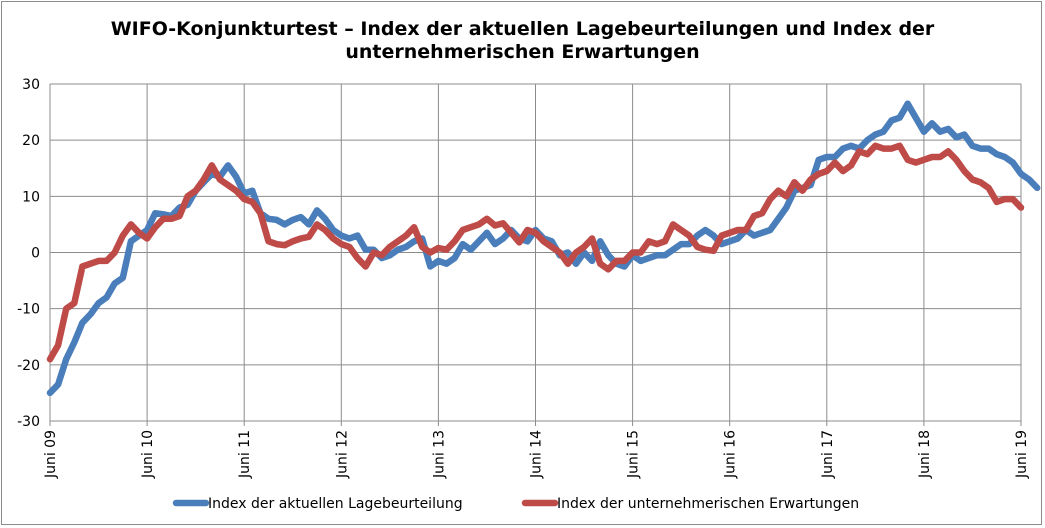  I want to click on chart-title-line-2: unternehmerischen Erwartungen, so click(522, 52).